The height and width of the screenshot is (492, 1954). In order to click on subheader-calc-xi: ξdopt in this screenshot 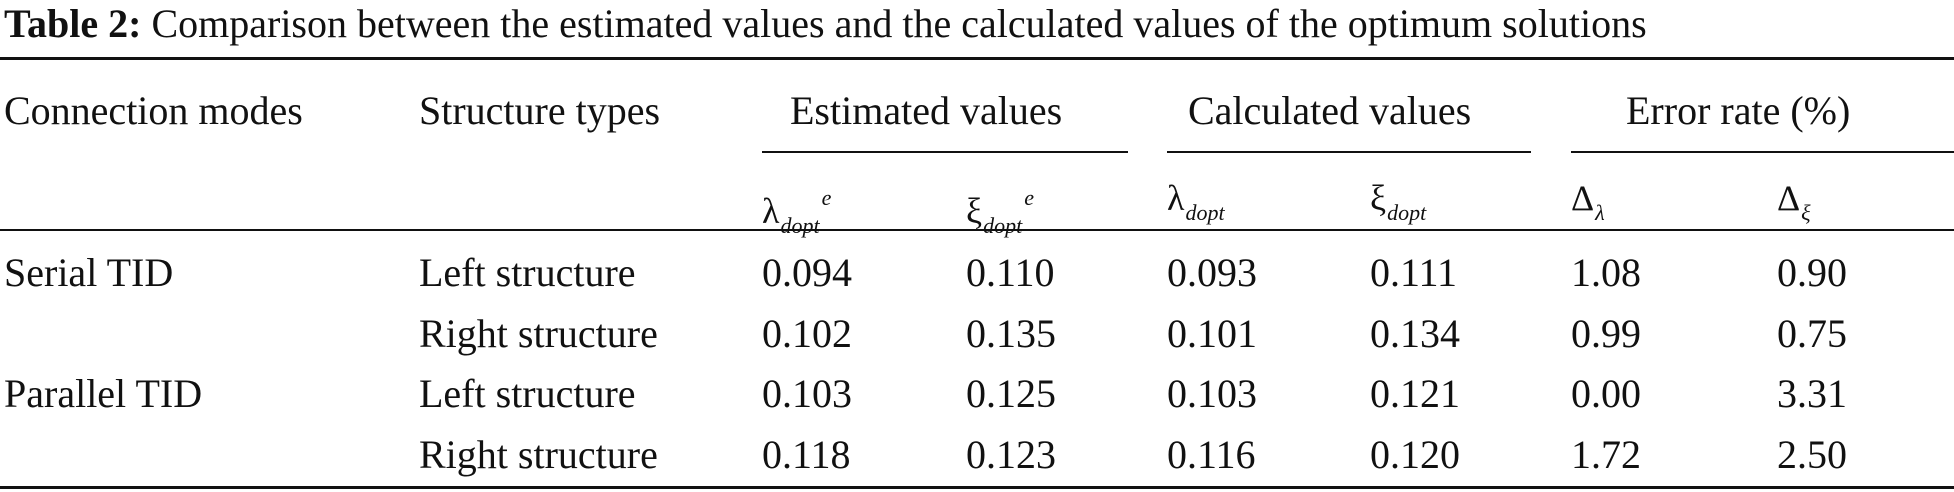, I will do `click(1398, 205)`.